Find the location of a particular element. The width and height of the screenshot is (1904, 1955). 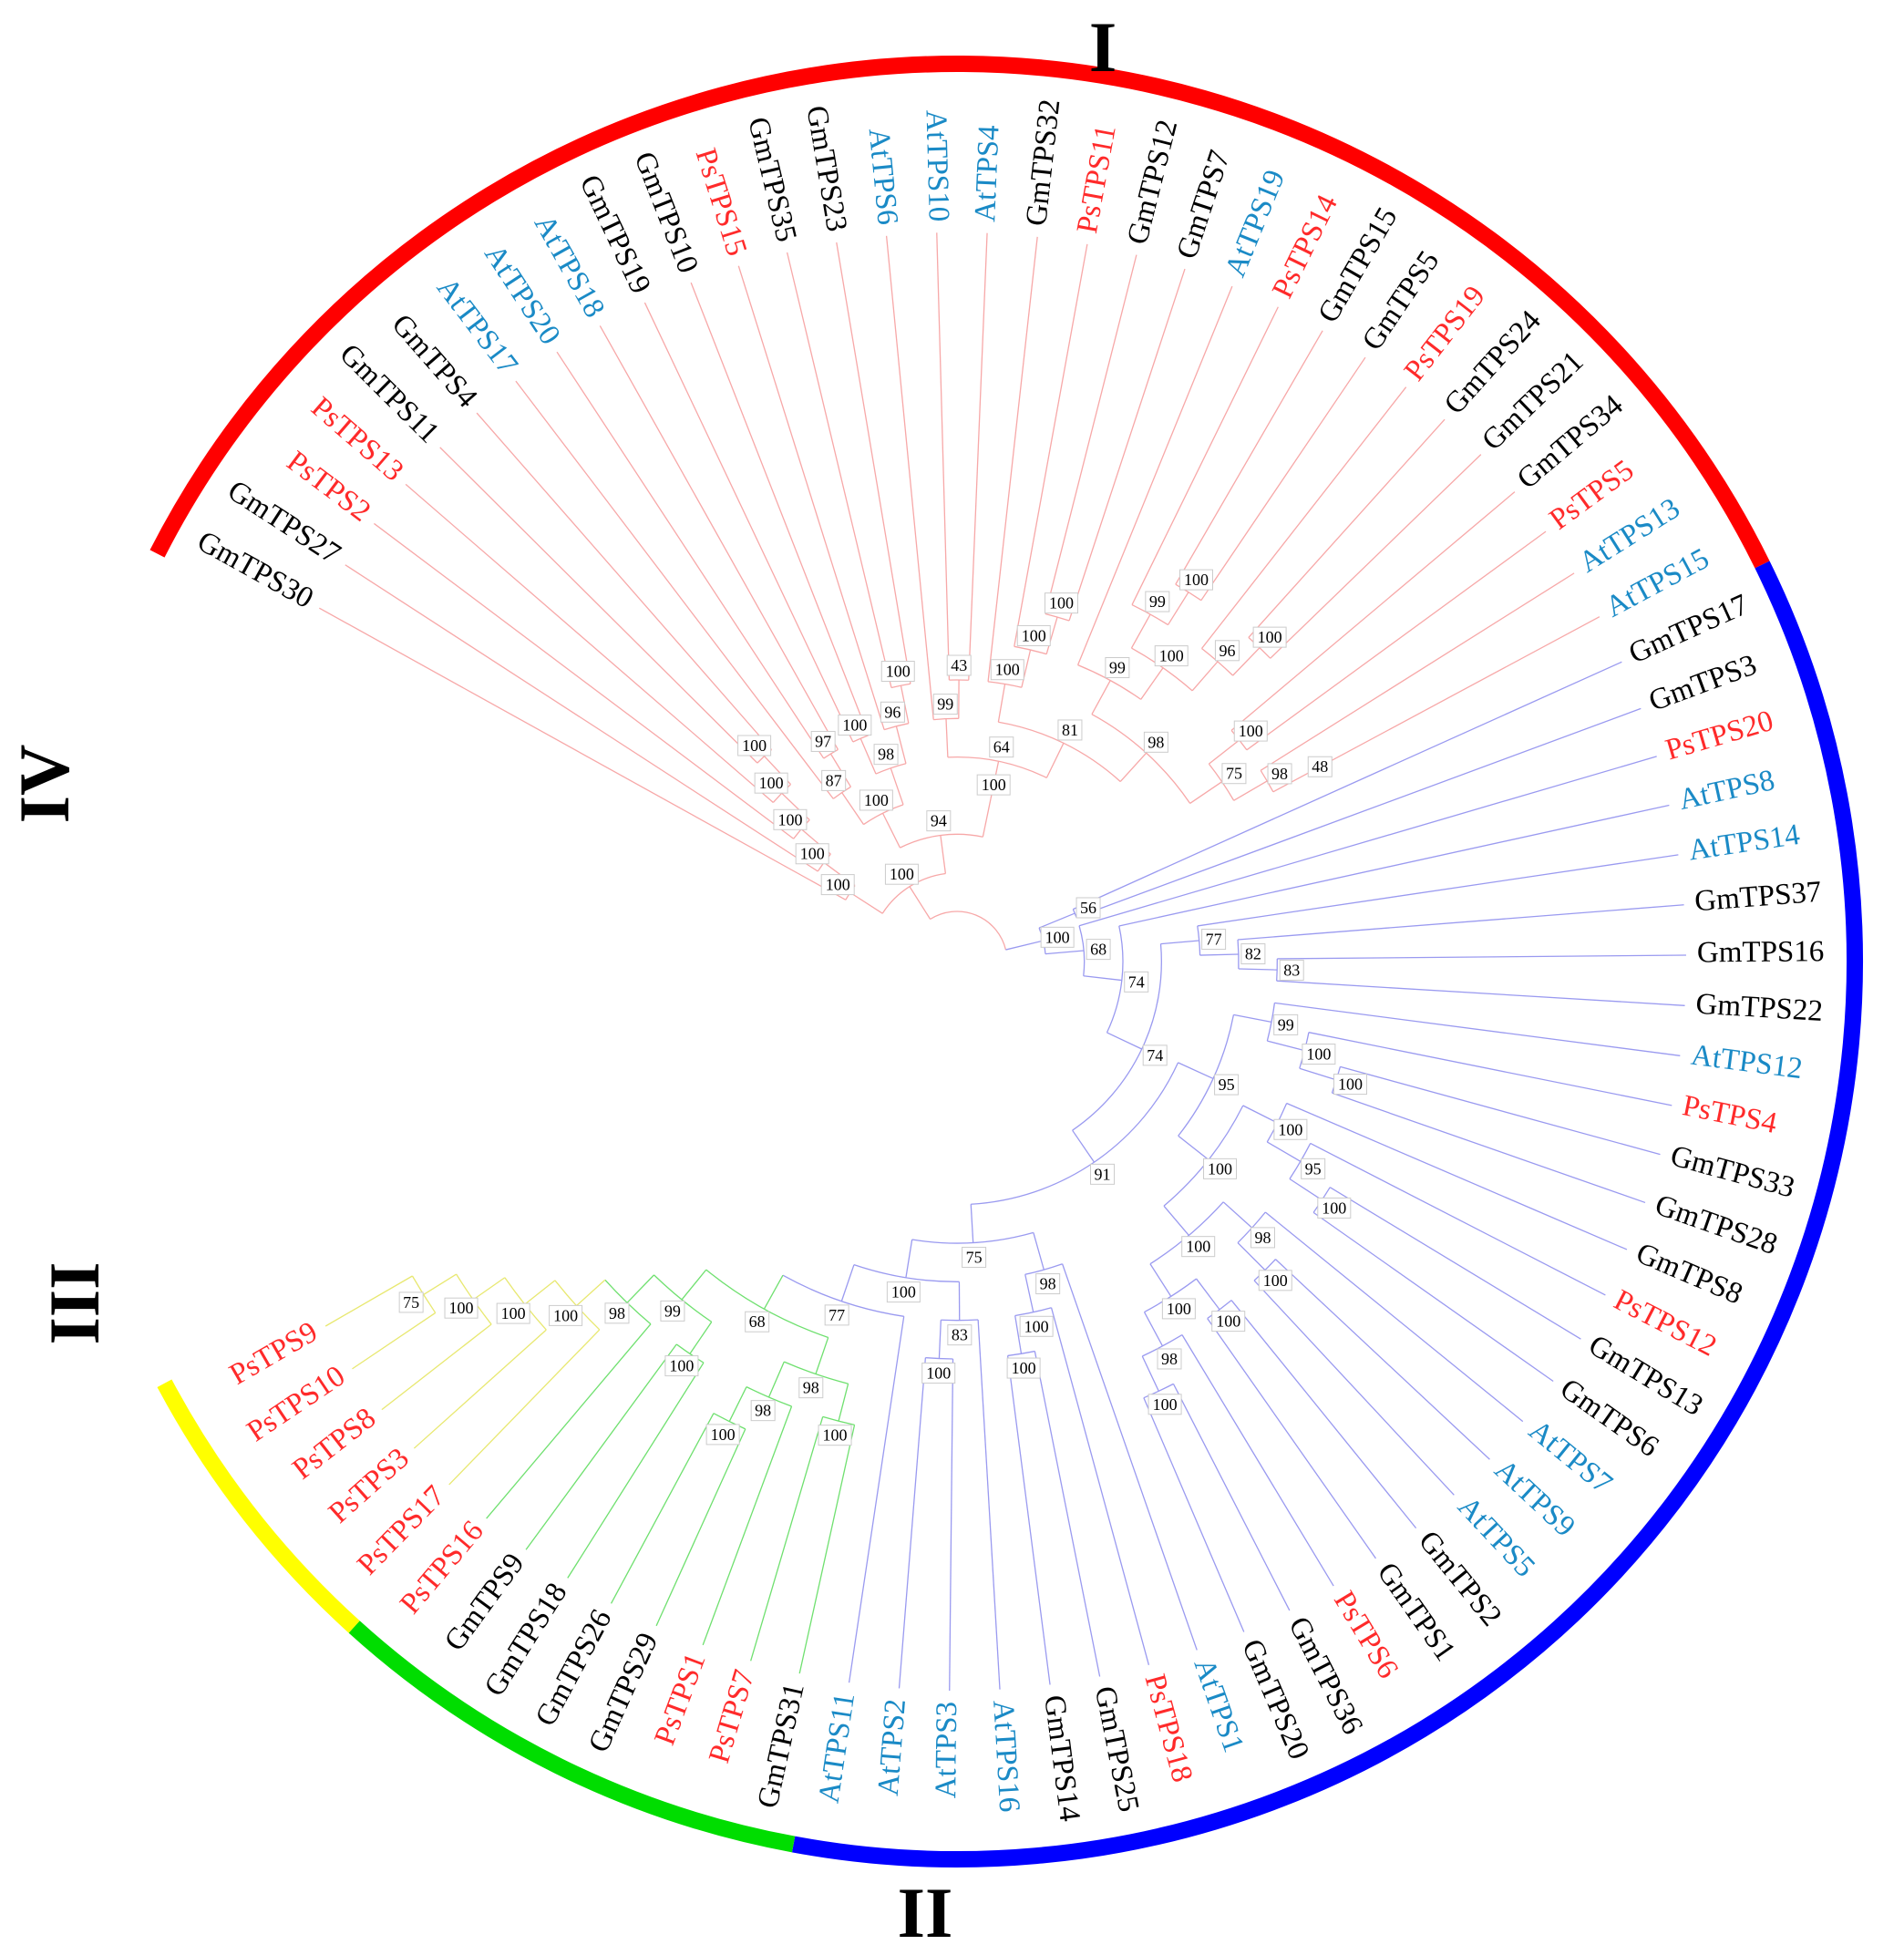

bootstrap-value: 75 is located at coordinates (975, 1257).